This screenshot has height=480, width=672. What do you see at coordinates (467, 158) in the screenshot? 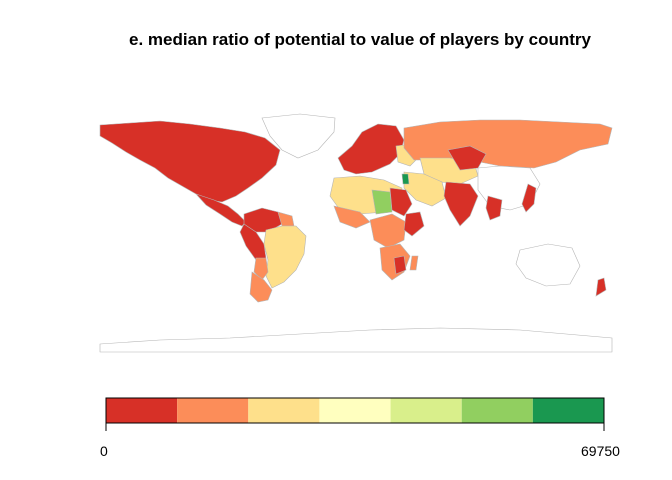
I see `region-east-asia-north` at bounding box center [467, 158].